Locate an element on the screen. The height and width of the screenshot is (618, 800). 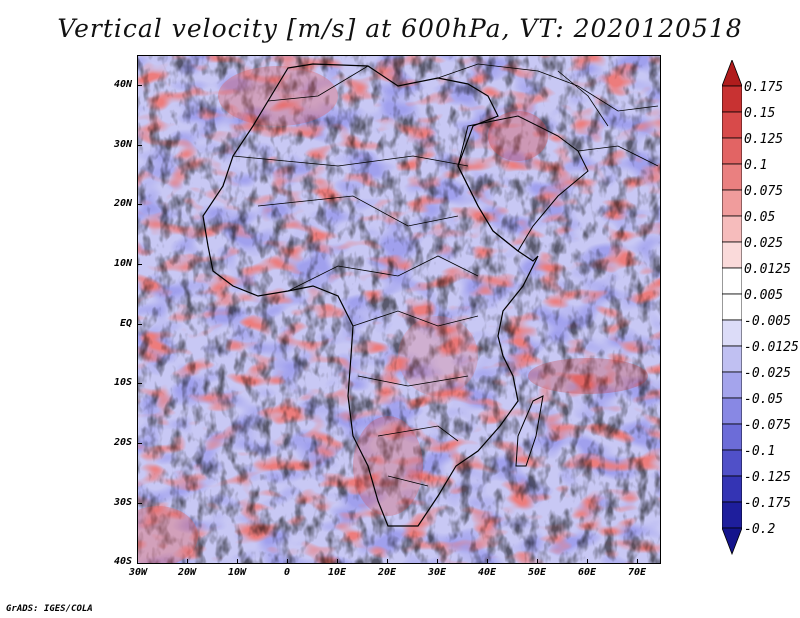
colorbar-bottom-arrow is located at coordinates (732, 541).